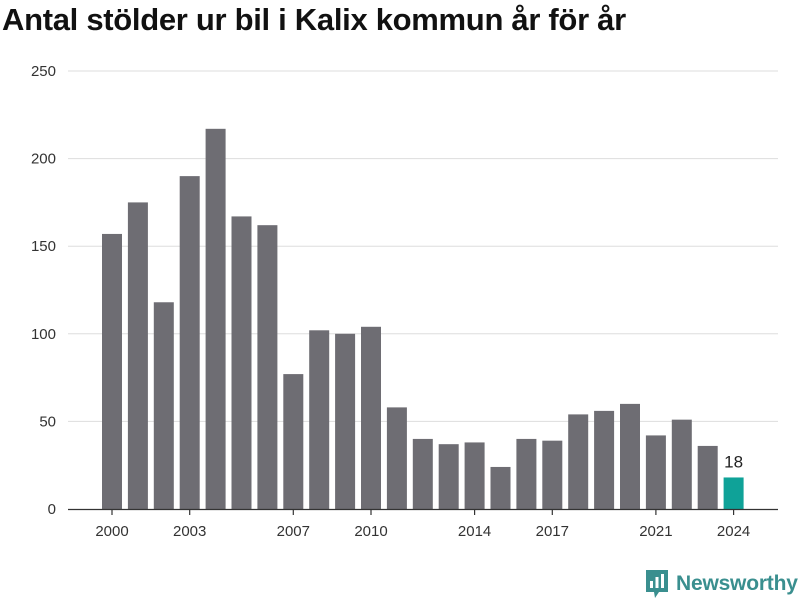 The height and width of the screenshot is (600, 800). What do you see at coordinates (370, 531) in the screenshot?
I see `x-tick-label: 2010` at bounding box center [370, 531].